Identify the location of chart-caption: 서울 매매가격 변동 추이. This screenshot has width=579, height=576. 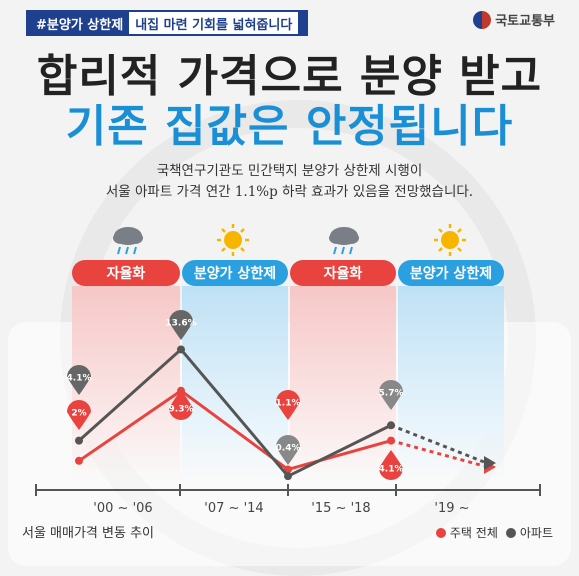
(88, 533).